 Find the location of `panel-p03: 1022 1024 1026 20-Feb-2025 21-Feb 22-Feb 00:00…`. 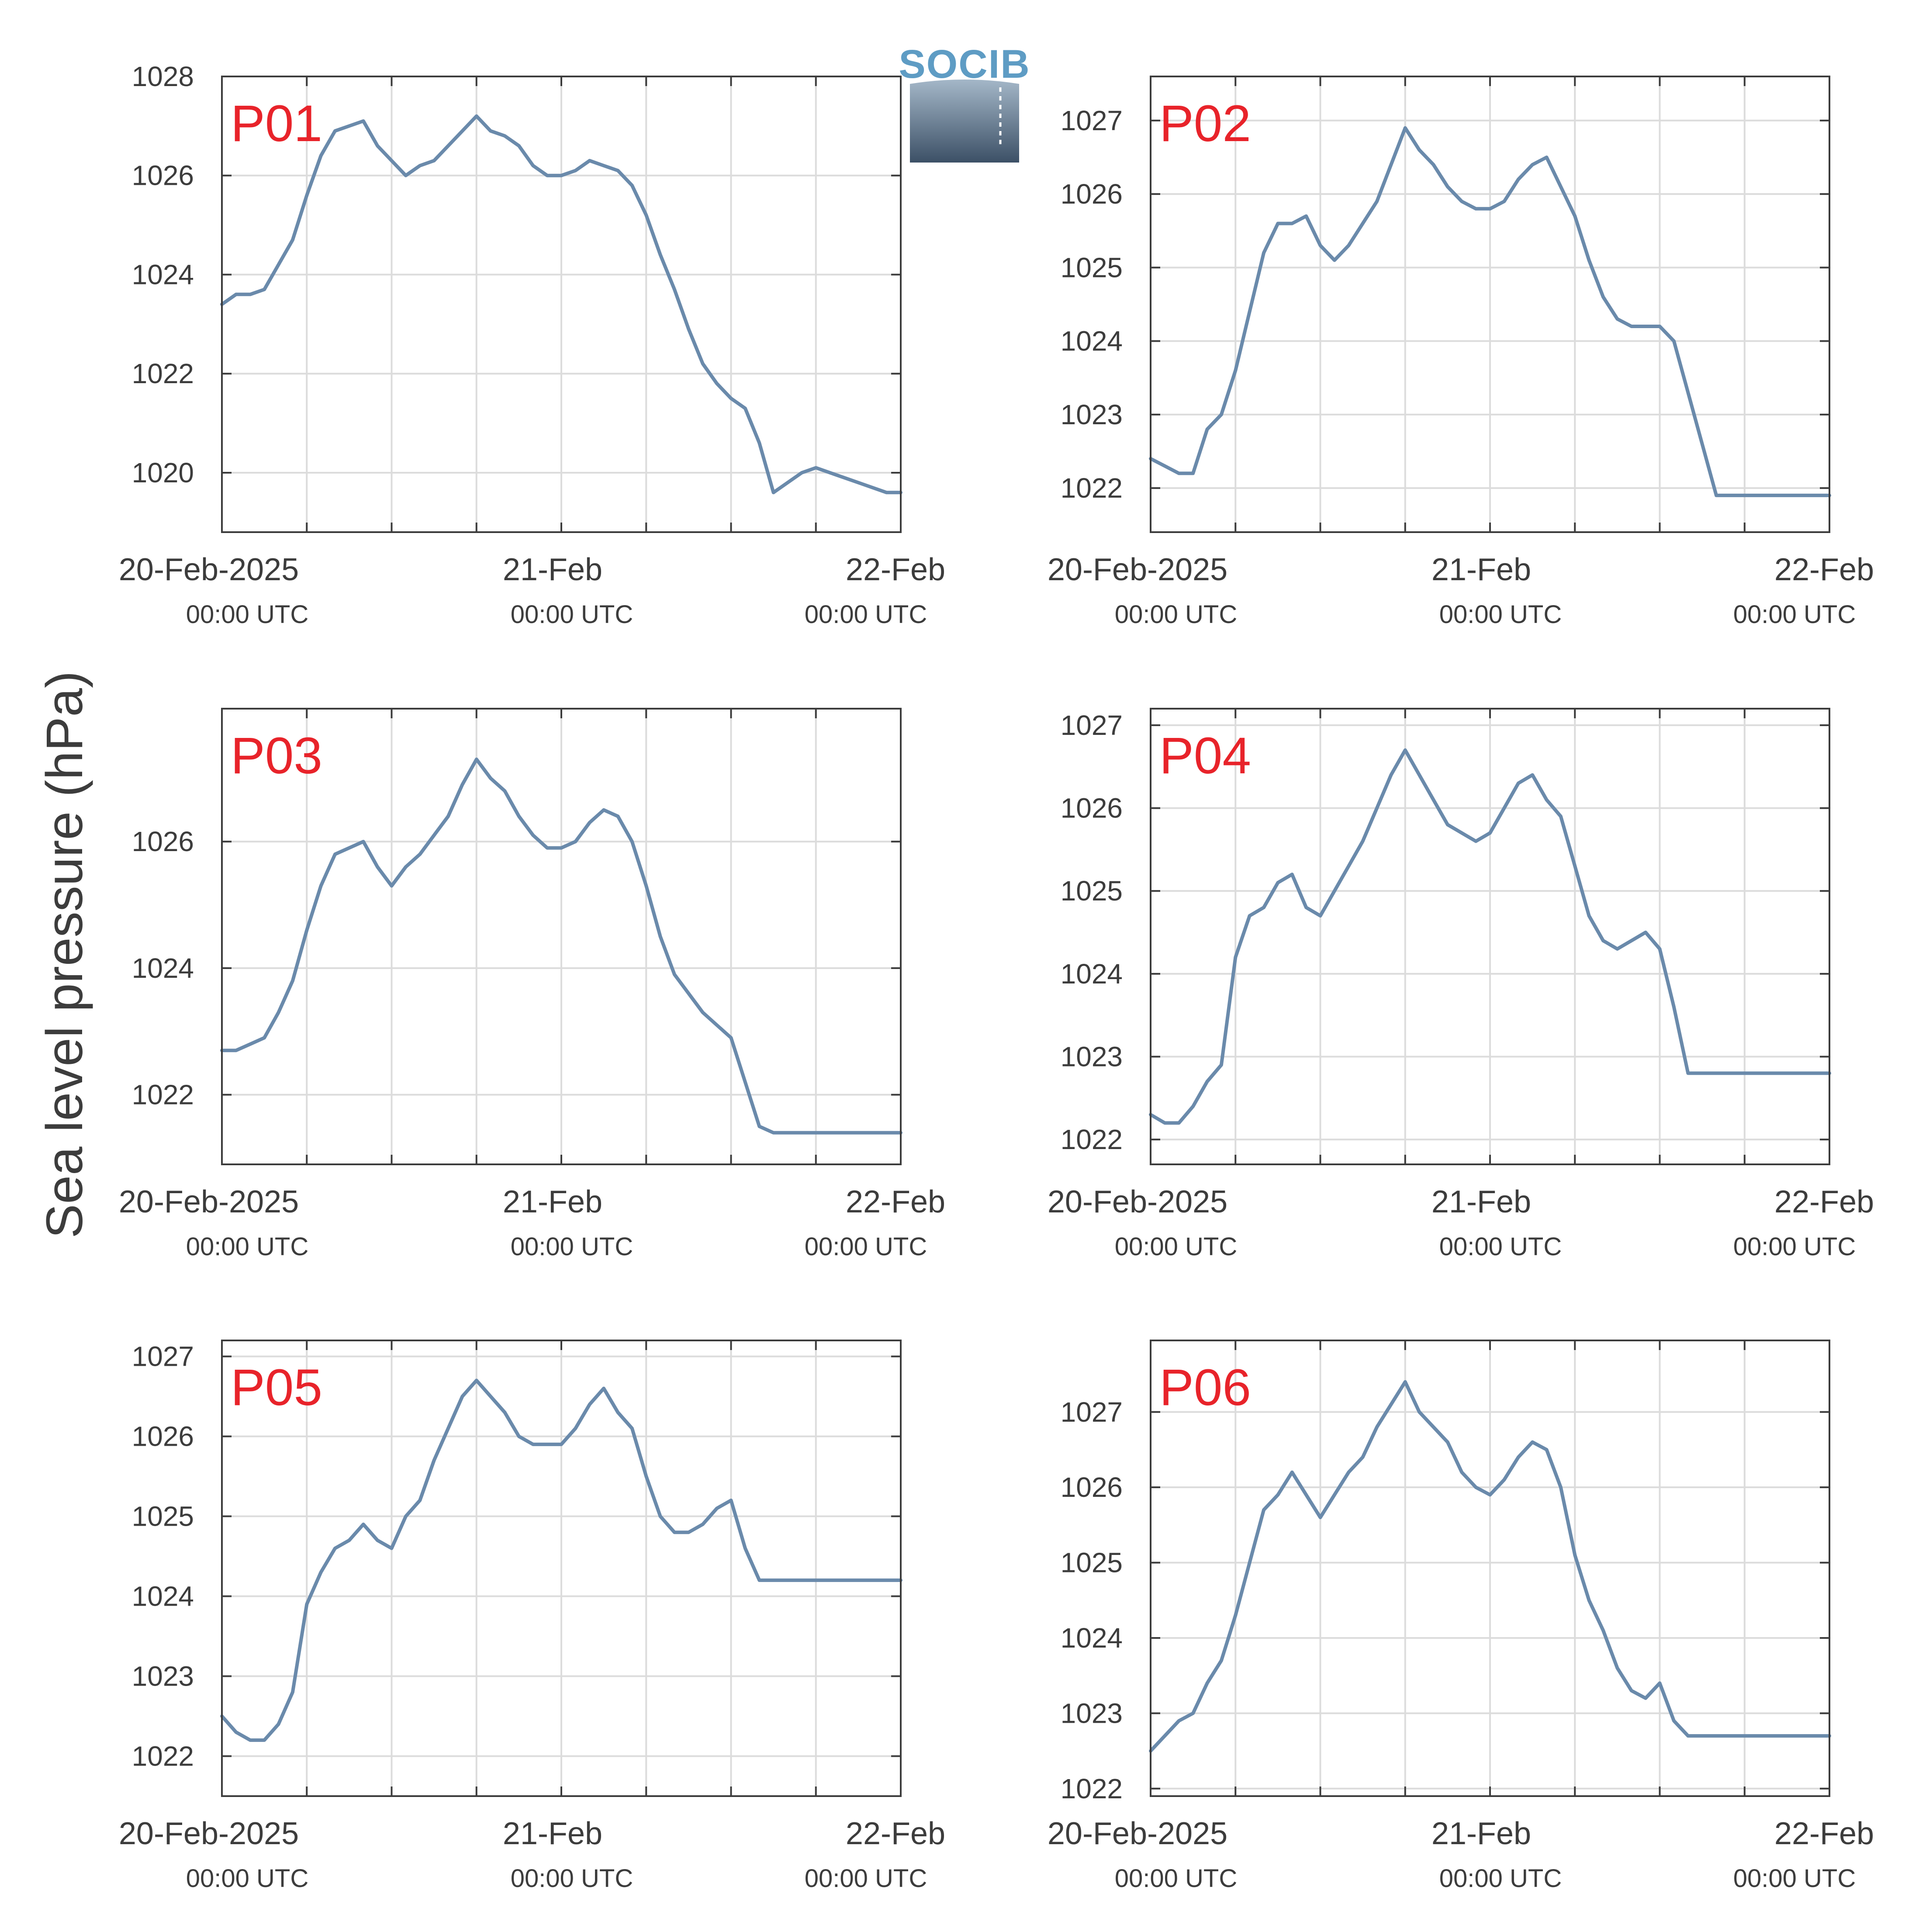

panel-p03: 1022 1024 1026 20-Feb-2025 21-Feb 22-Feb 00:00… is located at coordinates (532, 984).